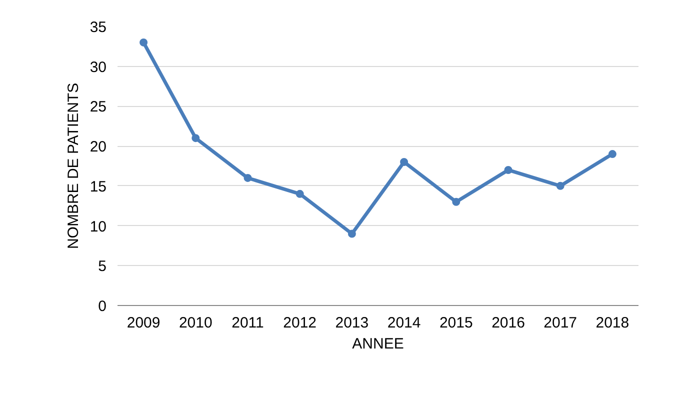  Describe the element at coordinates (456, 323) in the screenshot. I see `x-tick-label: 2015` at that location.